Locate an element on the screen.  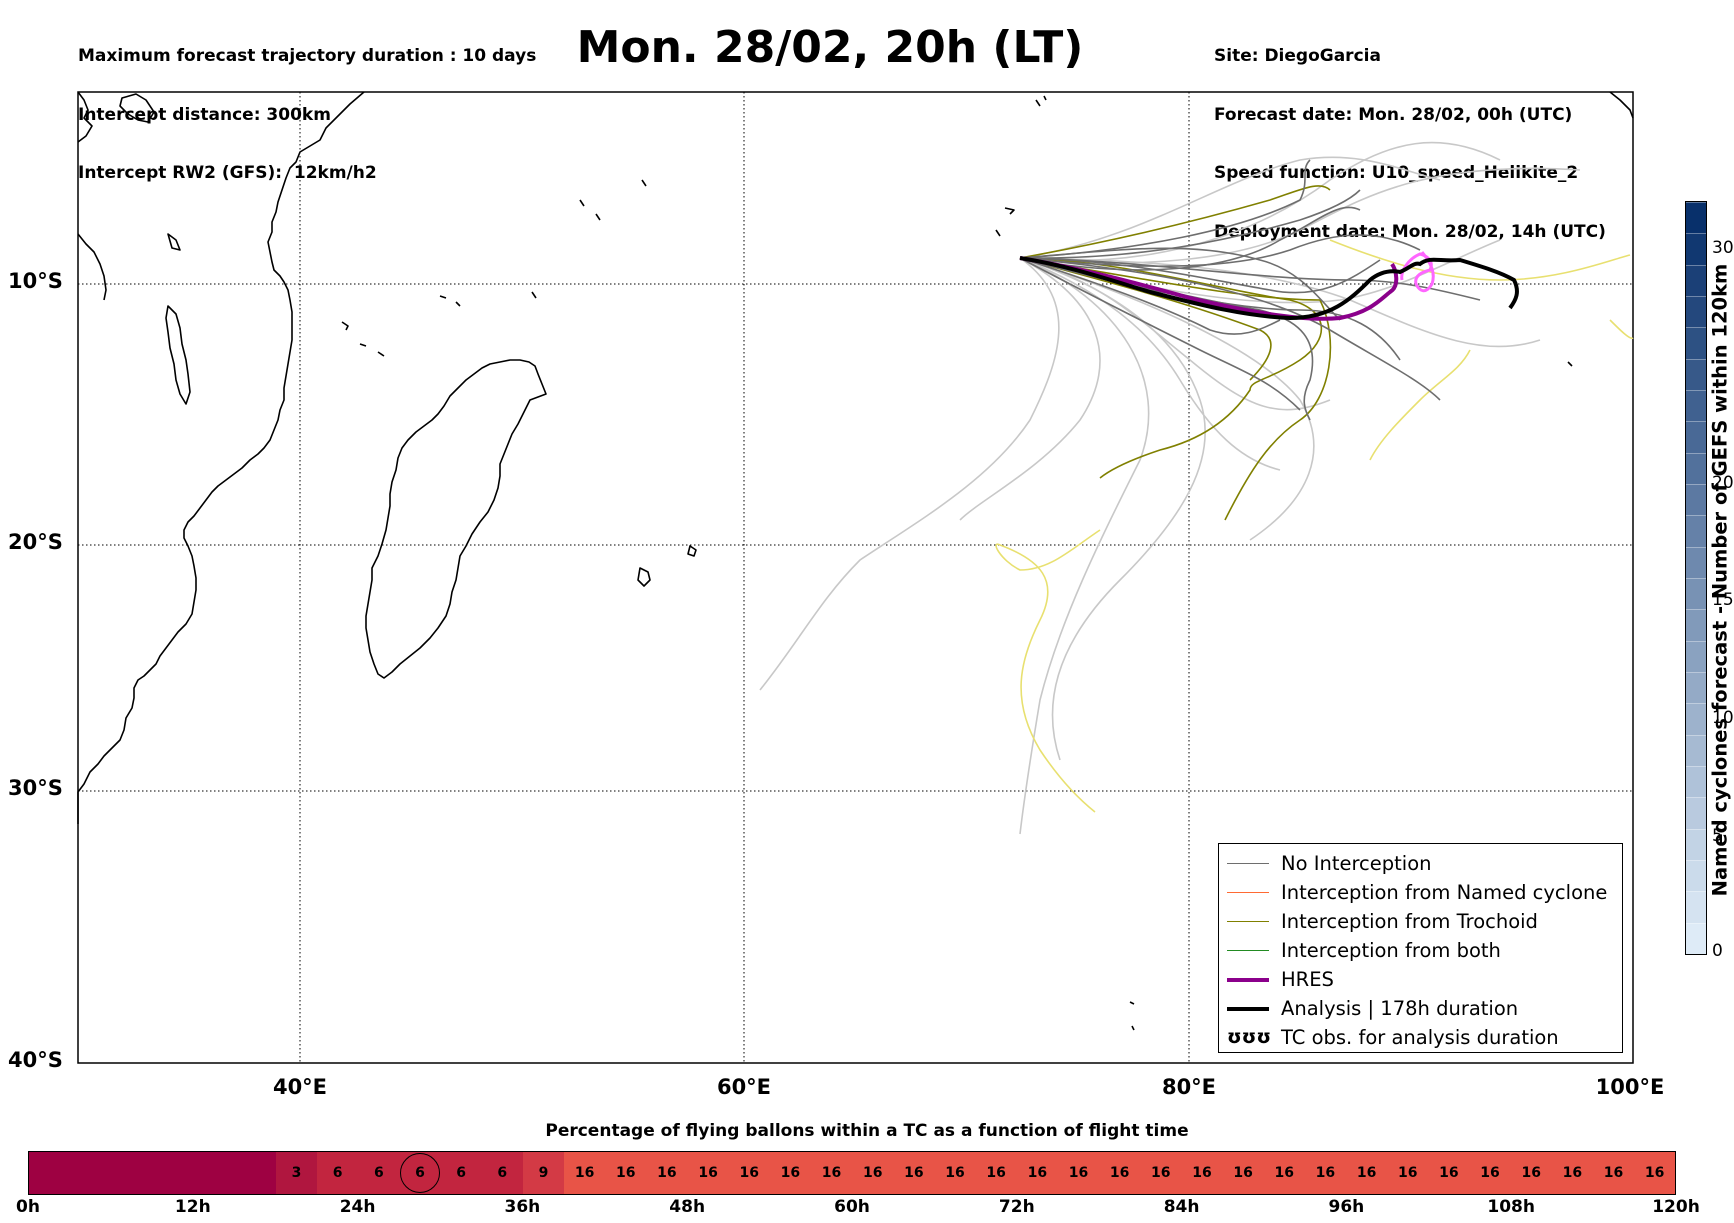
hour-tick: 12h is located at coordinates (192, 1207).